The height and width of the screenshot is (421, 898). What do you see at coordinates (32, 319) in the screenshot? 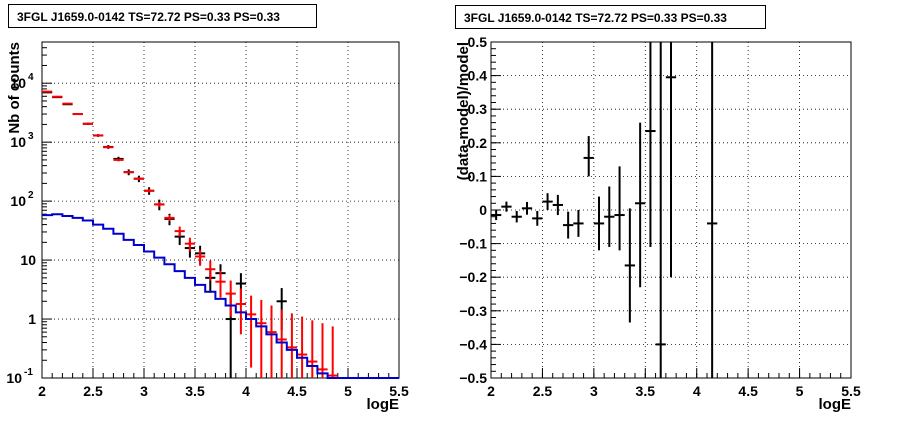
I see `y-tick-label: 1` at bounding box center [32, 319].